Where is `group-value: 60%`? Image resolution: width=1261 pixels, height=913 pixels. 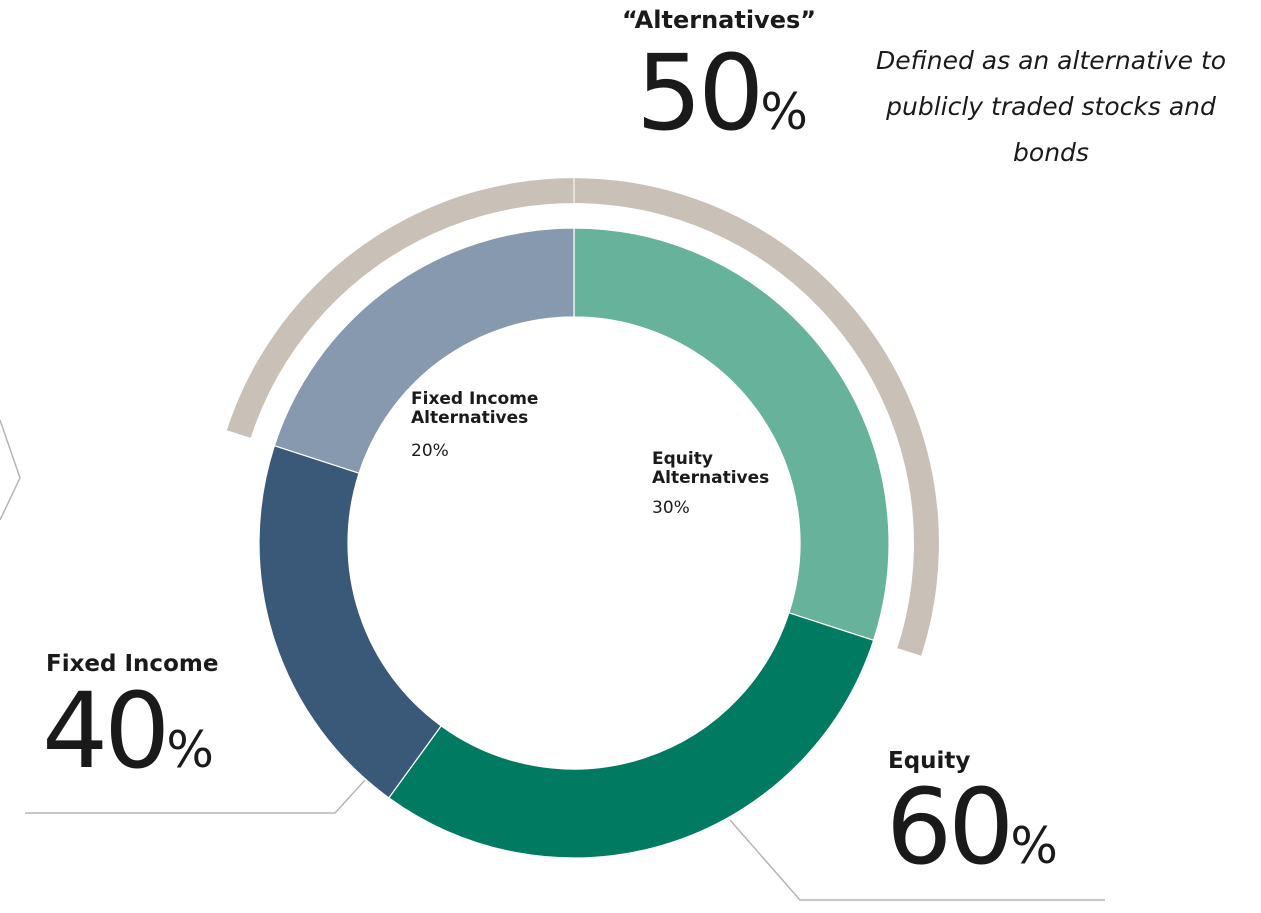
group-value: 60% is located at coordinates (972, 827).